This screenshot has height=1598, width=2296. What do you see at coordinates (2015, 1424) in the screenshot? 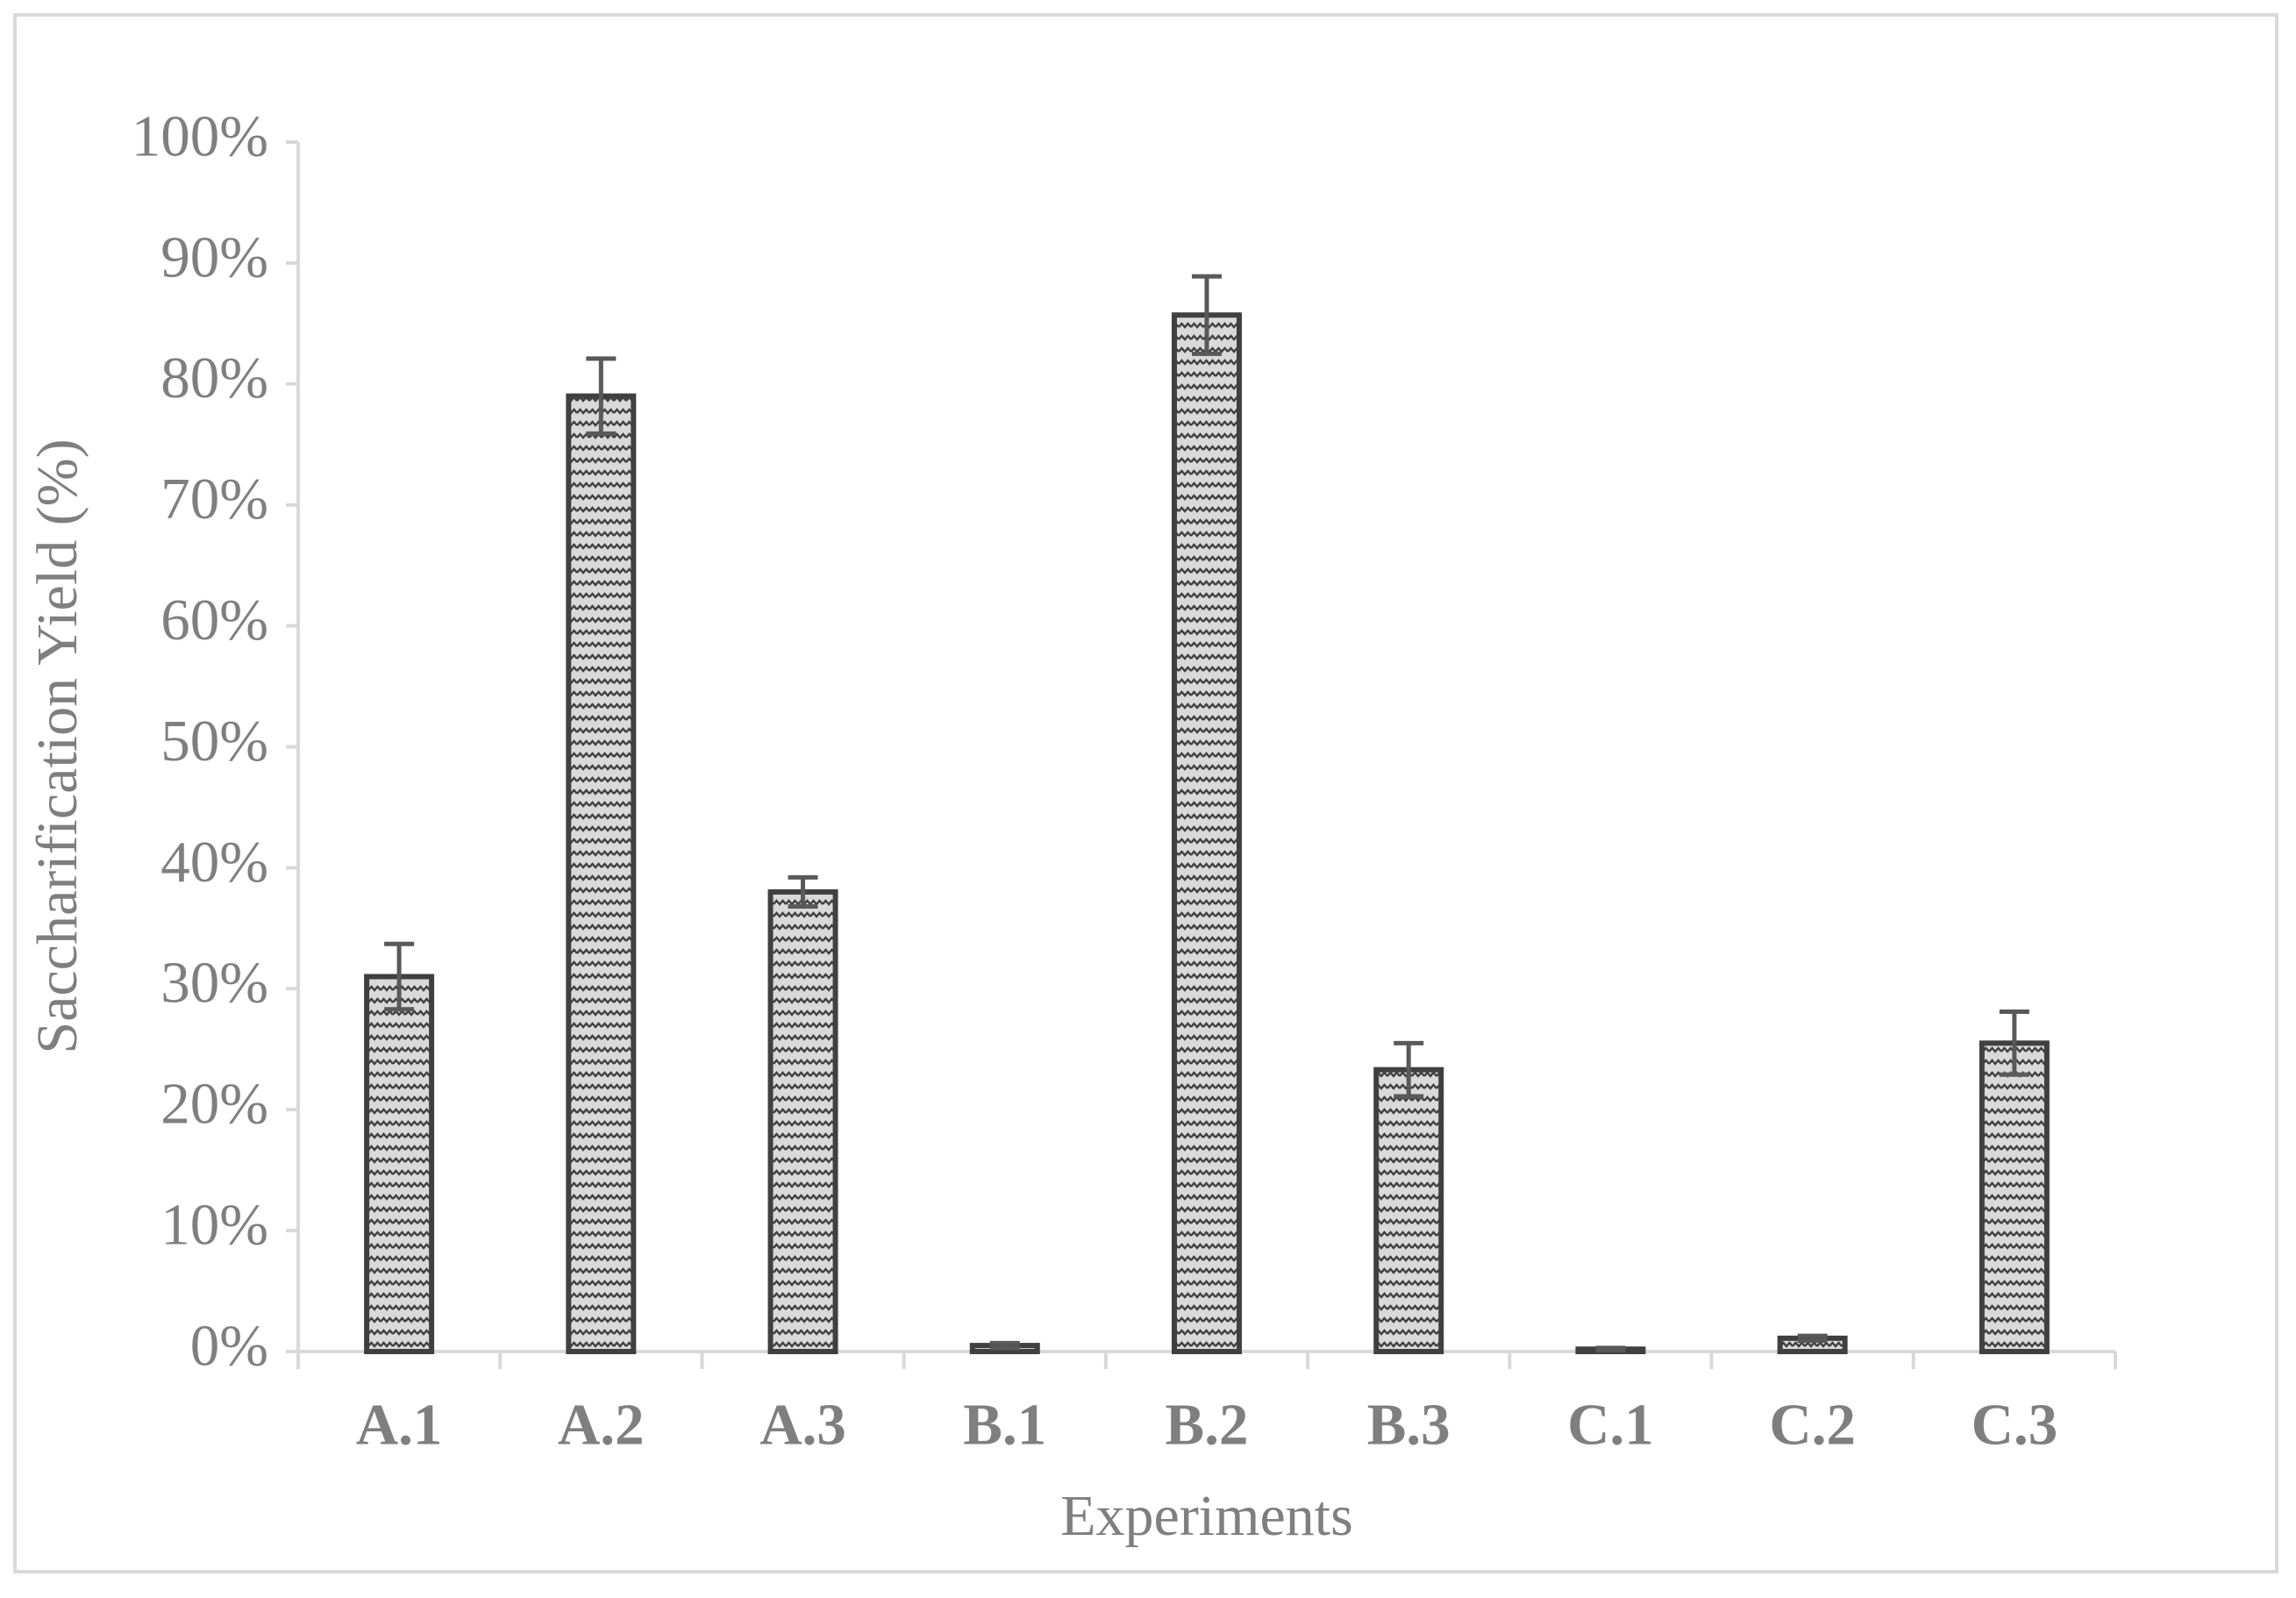
I see `x-tick-label: C.3` at bounding box center [2015, 1424].